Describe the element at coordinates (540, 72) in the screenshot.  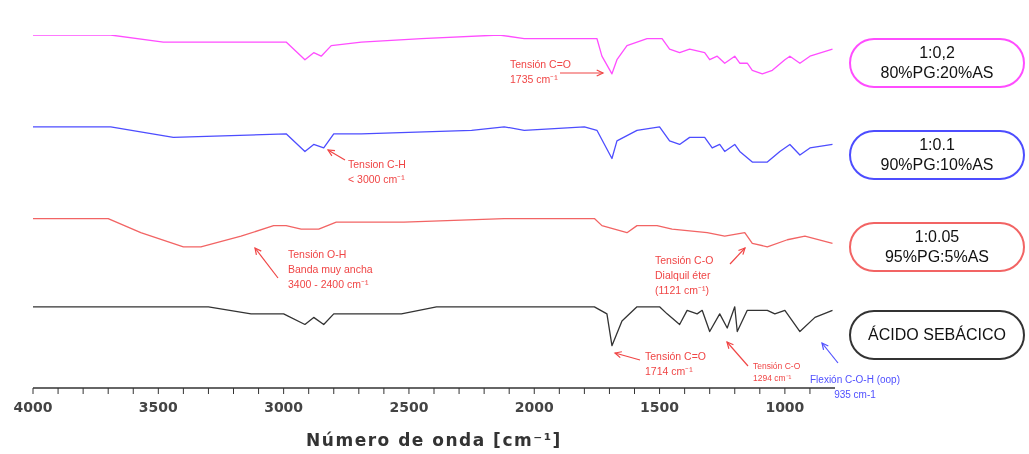
I see `annotation: Tensión C=O 1735 cm⁻¹` at that location.